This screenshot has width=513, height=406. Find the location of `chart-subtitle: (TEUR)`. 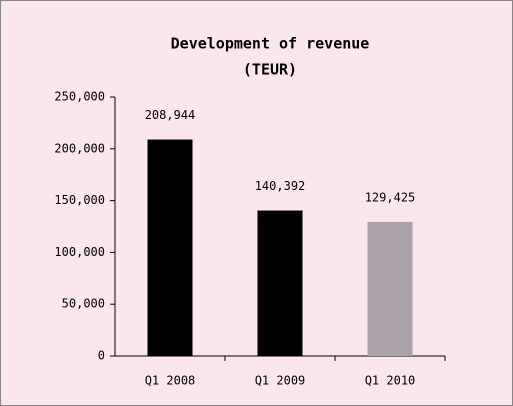

chart-subtitle: (TEUR) is located at coordinates (270, 70).